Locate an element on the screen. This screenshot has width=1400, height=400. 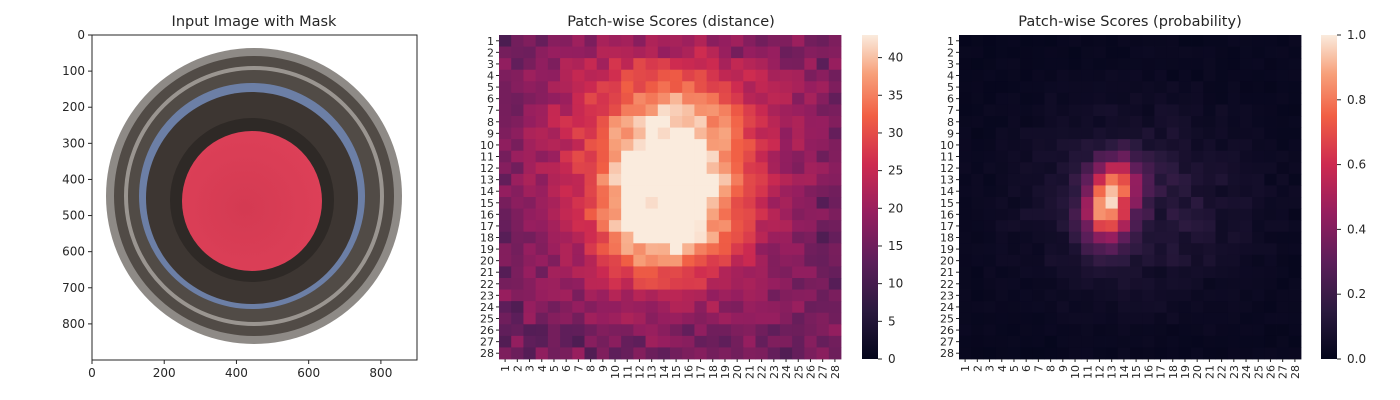
y-tick-label: 17 is located at coordinates (947, 226).